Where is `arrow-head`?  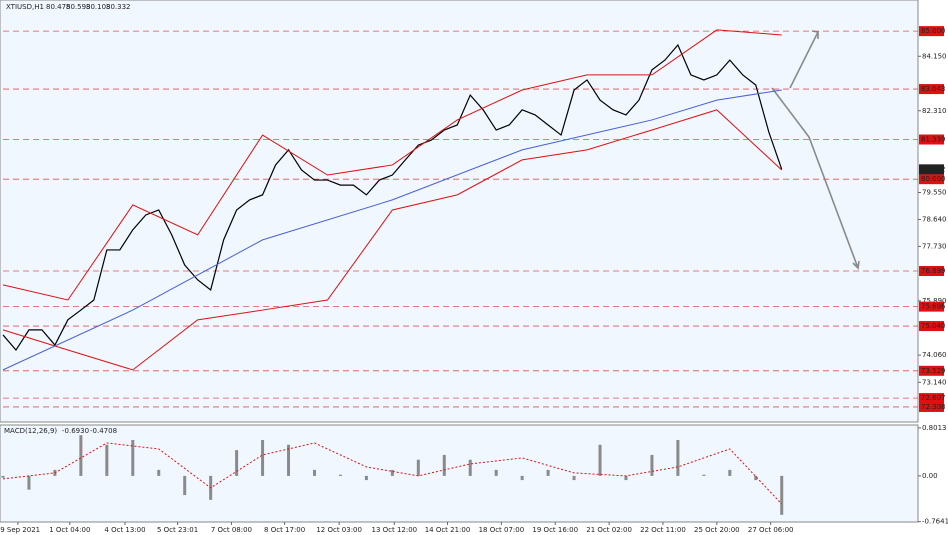 arrow-head is located at coordinates (856, 265).